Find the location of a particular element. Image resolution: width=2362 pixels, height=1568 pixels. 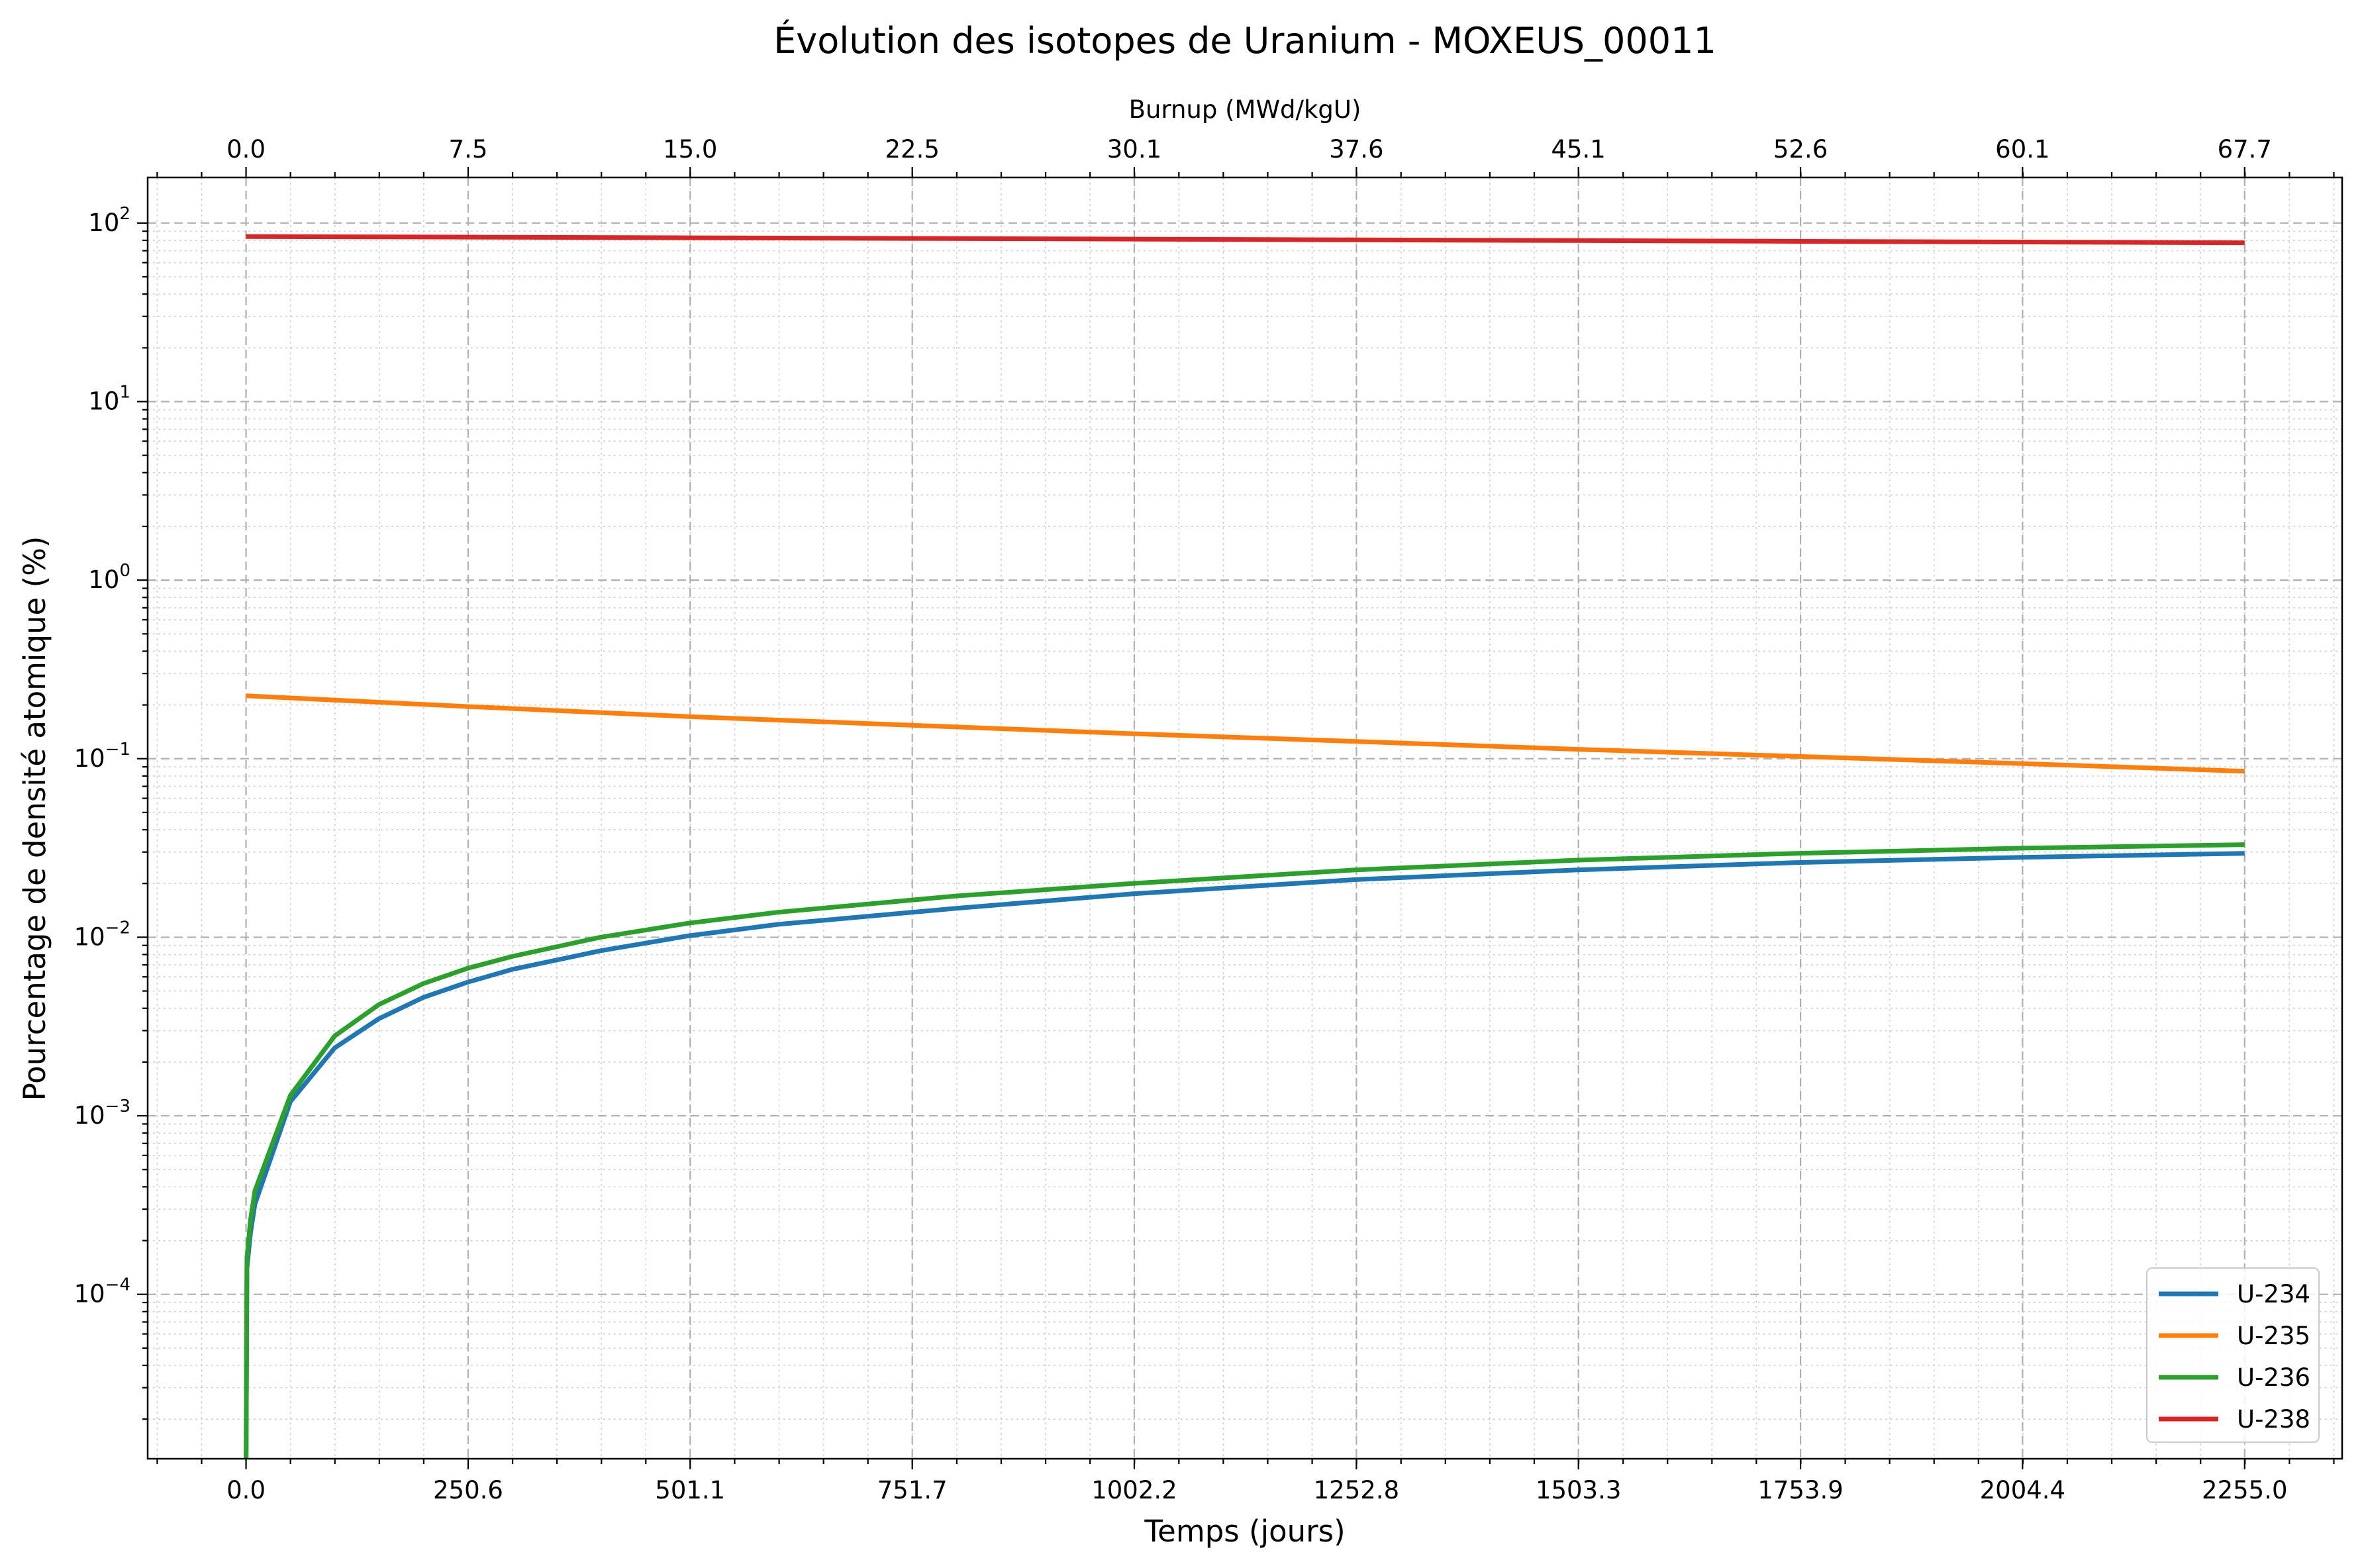

top-x-tick-label: 15.0 is located at coordinates (690, 149).